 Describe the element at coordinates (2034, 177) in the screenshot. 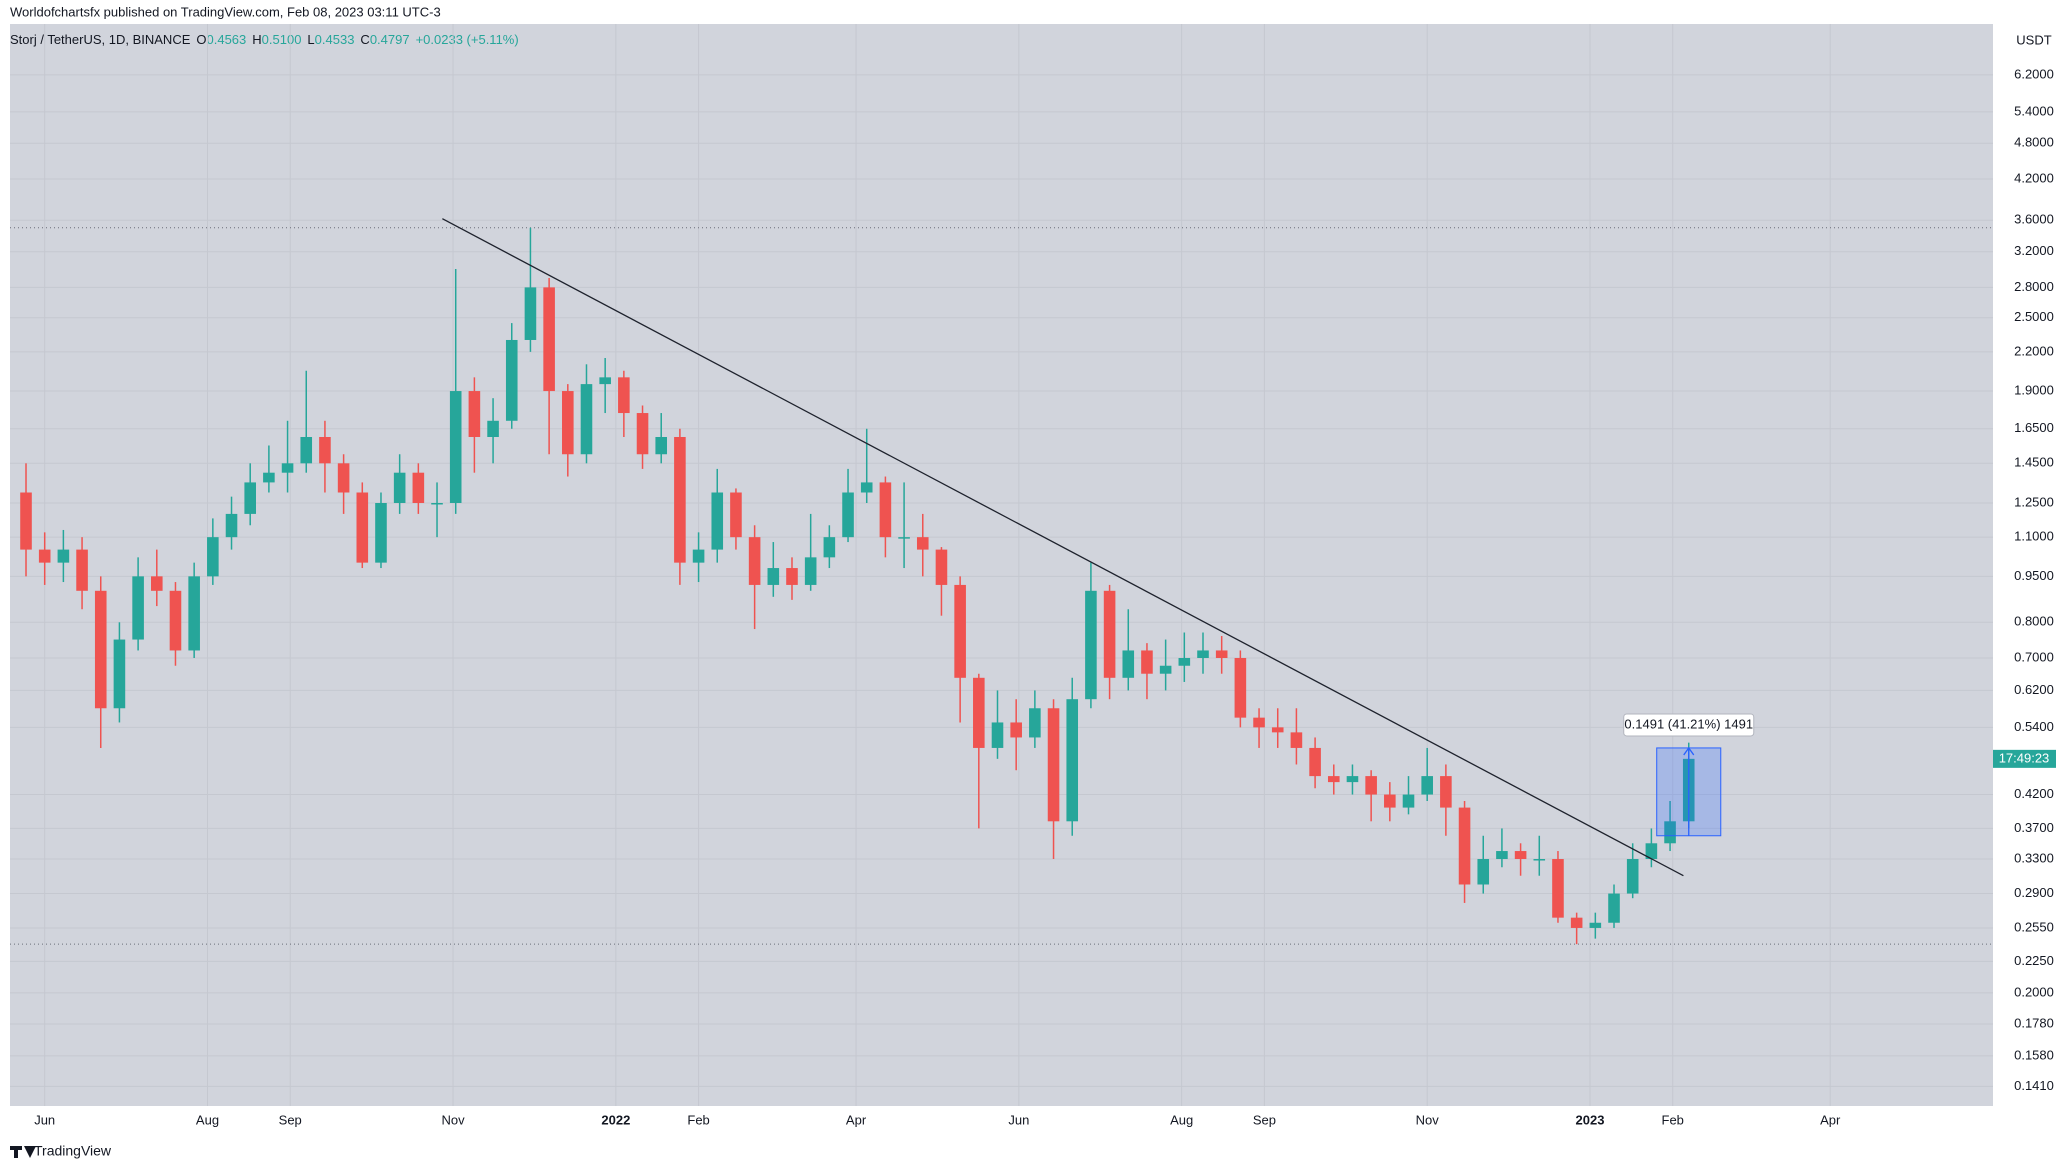

I see `y-tick-label: 4.2000` at that location.